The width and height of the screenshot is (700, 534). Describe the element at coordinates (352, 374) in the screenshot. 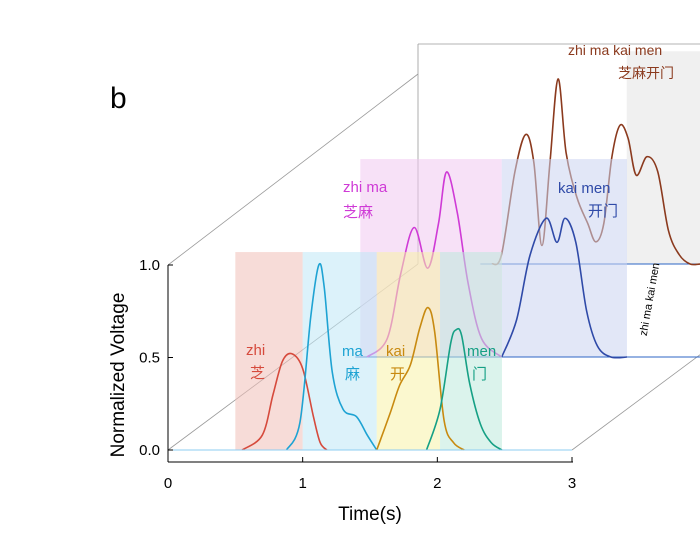

I see `series-label-cn-ma: 麻` at that location.